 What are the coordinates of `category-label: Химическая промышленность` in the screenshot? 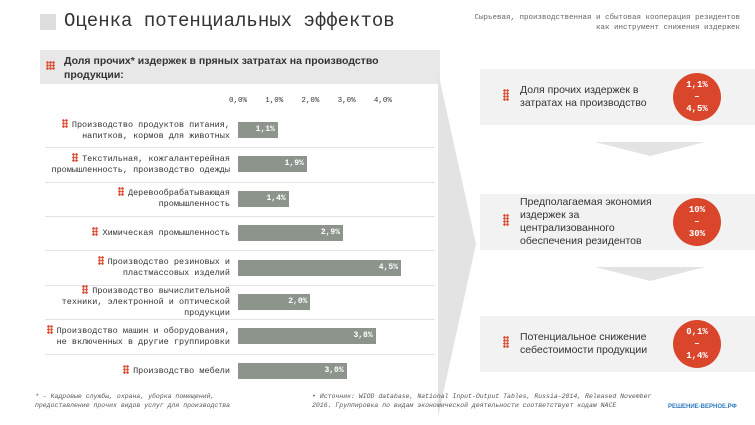 It's located at (137, 233).